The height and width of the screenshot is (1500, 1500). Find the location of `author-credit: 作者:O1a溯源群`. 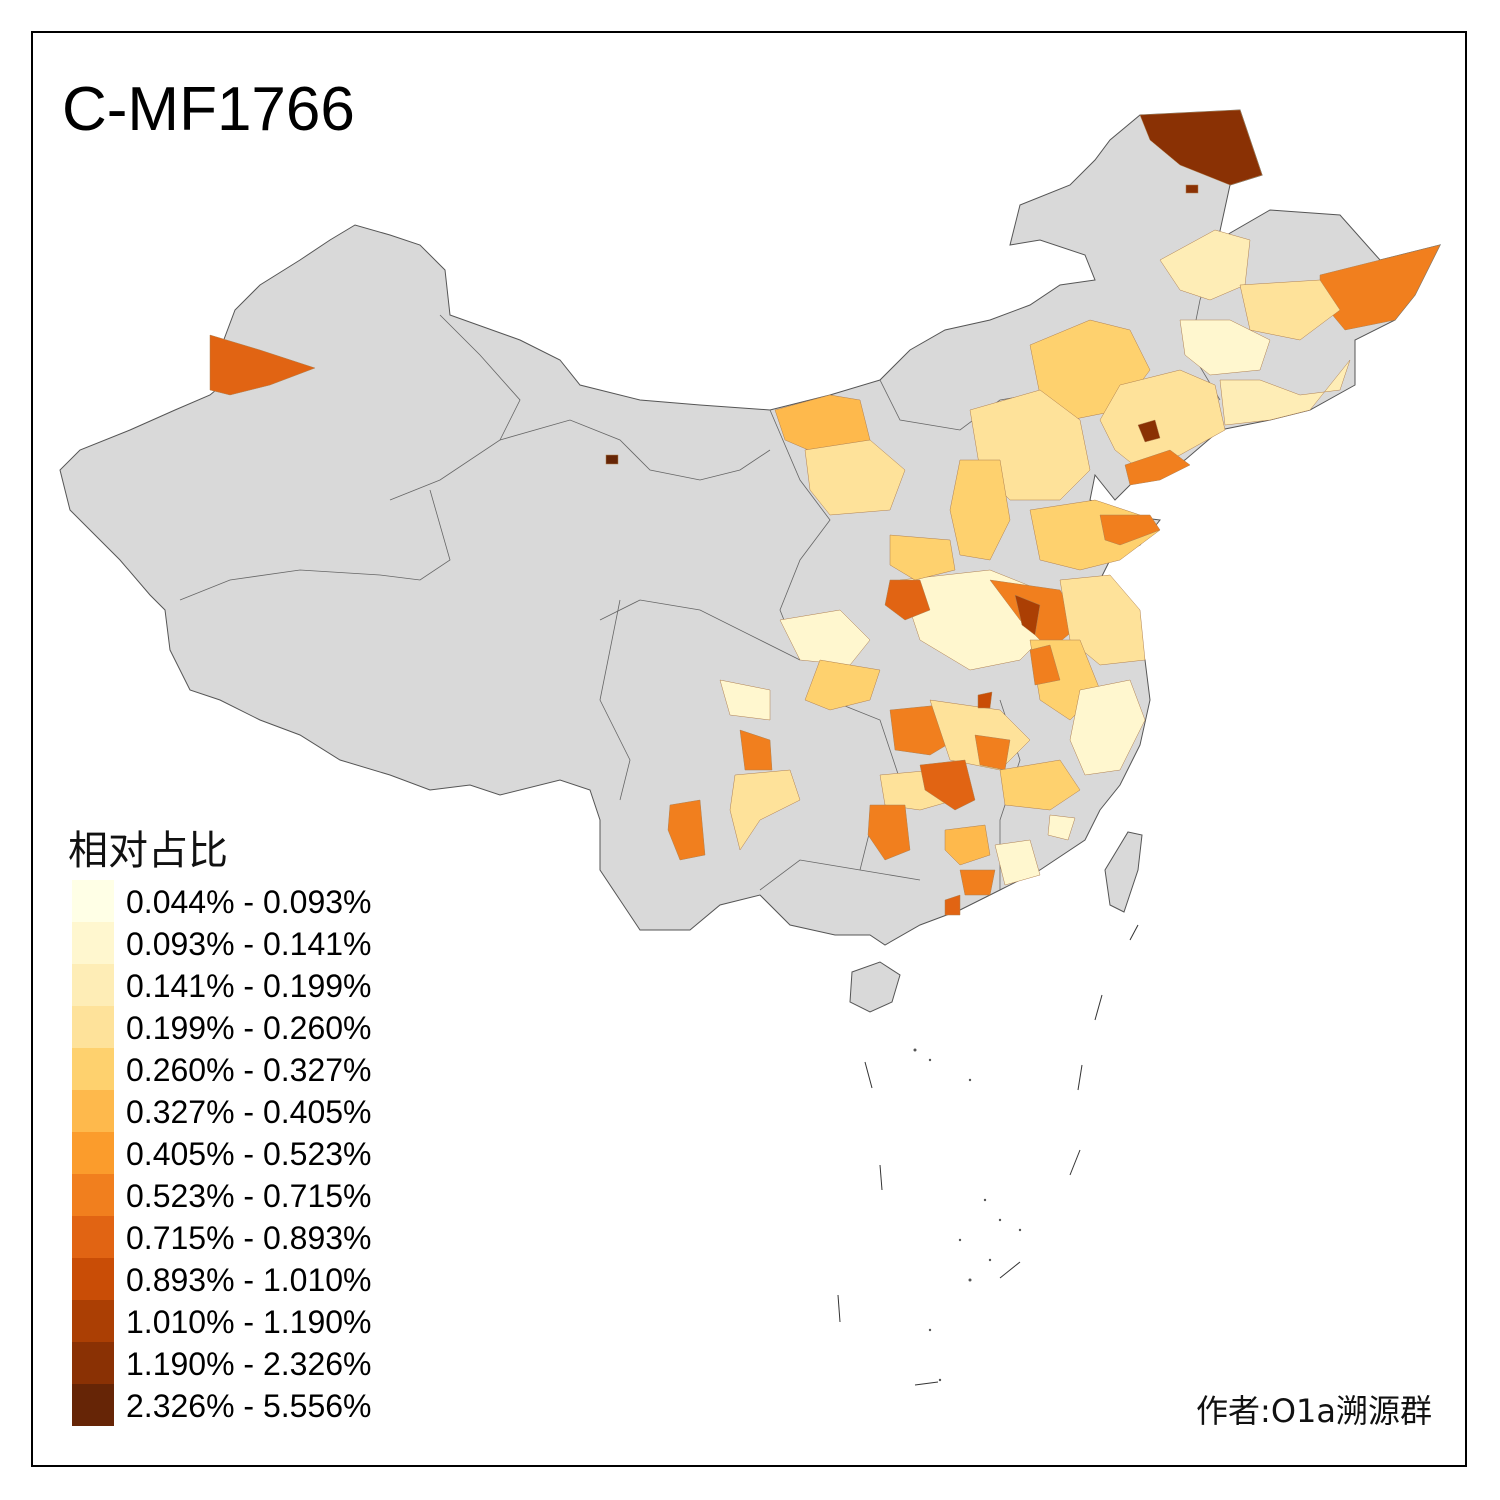

author-credit: 作者:O1a溯源群 is located at coordinates (1314, 1411).